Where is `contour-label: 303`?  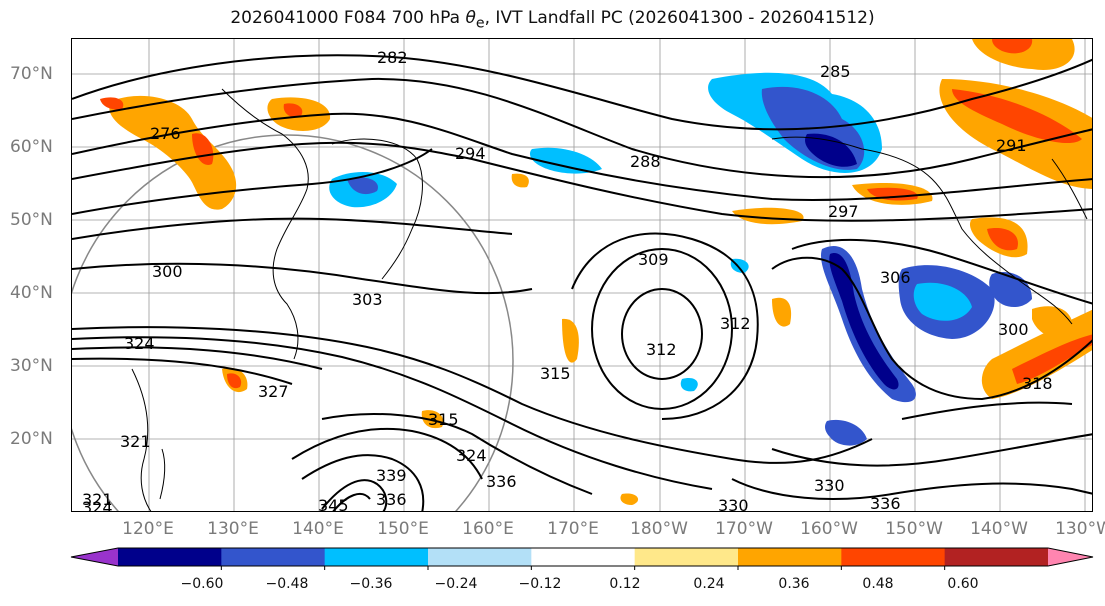
contour-label: 303 is located at coordinates (367, 299).